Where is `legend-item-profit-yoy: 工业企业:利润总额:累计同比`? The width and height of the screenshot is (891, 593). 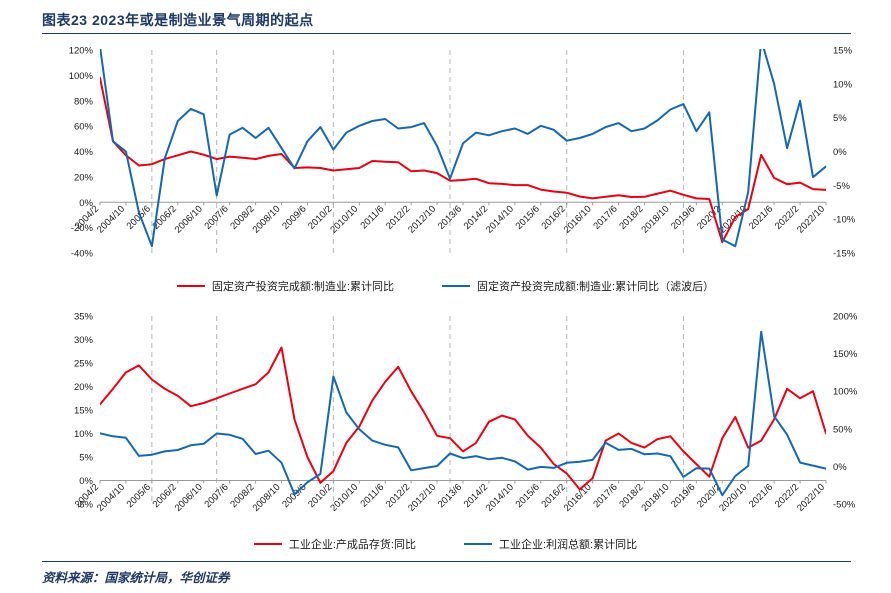 legend-item-profit-yoy: 工业企业:利润总额:累计同比 is located at coordinates (550, 544).